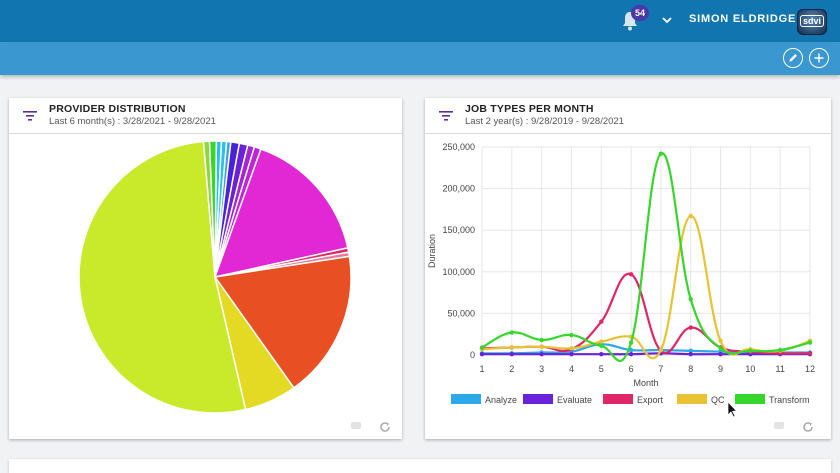 Image resolution: width=840 pixels, height=473 pixels. I want to click on card-title: JOB TYPES PER MONTH, so click(529, 109).